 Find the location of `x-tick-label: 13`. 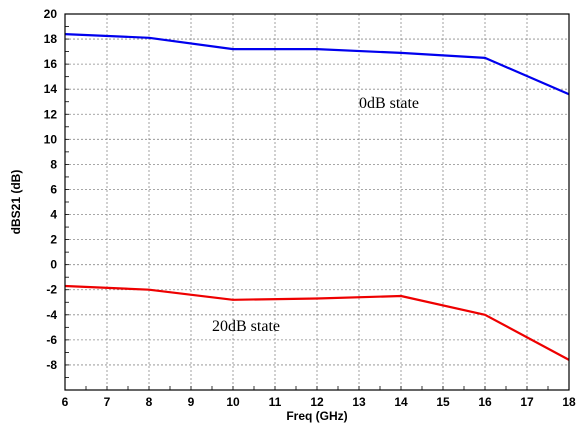

x-tick-label: 13 is located at coordinates (359, 402).